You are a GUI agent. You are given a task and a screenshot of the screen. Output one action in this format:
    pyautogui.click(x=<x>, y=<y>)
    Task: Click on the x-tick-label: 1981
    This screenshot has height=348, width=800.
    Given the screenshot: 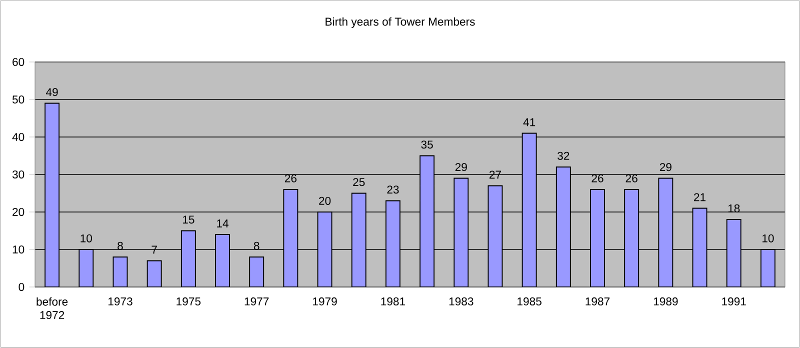 What is the action you would take?
    pyautogui.click(x=393, y=301)
    